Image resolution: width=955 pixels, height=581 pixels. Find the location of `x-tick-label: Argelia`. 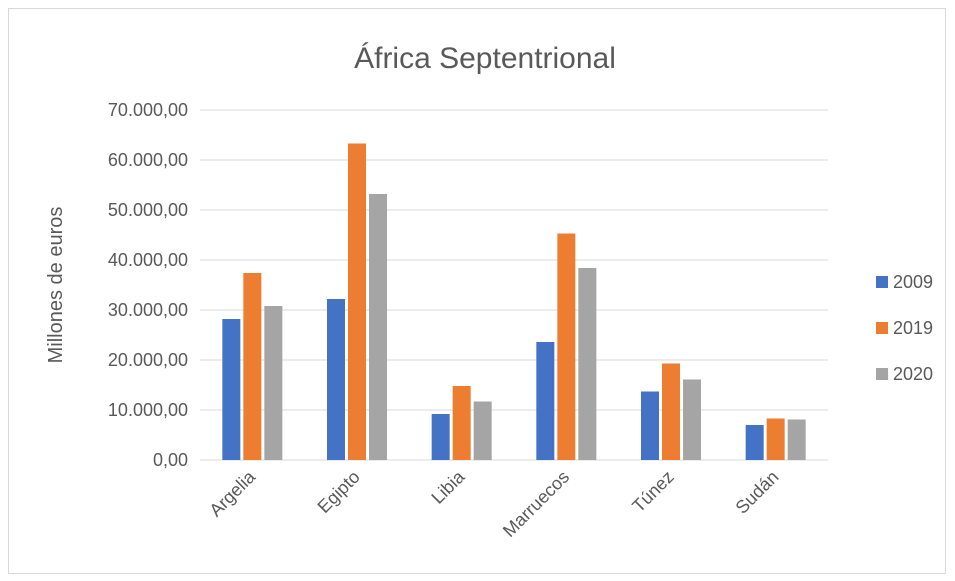

x-tick-label: Argelia is located at coordinates (232, 493).